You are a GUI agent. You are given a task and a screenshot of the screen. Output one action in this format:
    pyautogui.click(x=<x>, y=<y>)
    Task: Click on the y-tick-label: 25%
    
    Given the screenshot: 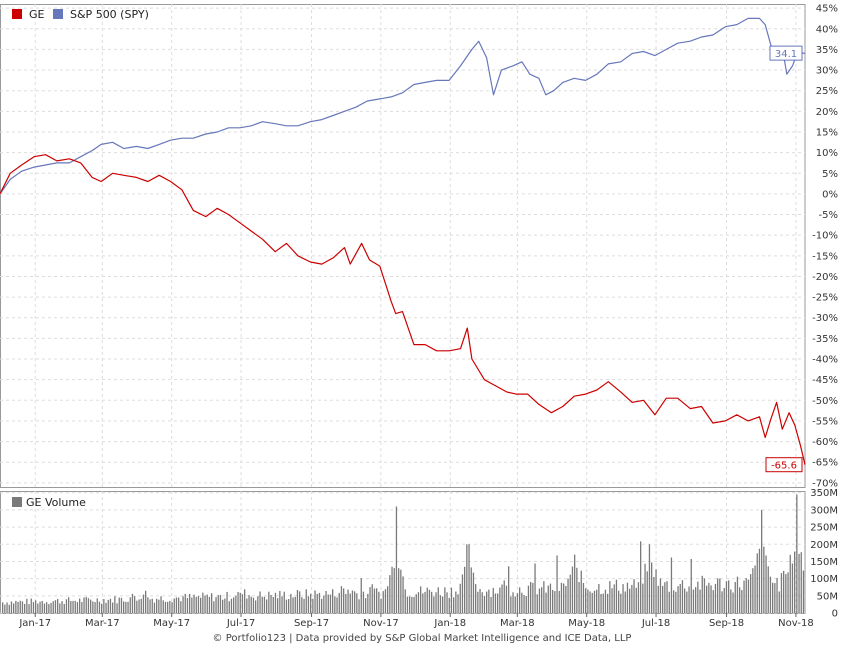 What is the action you would take?
    pyautogui.click(x=827, y=91)
    